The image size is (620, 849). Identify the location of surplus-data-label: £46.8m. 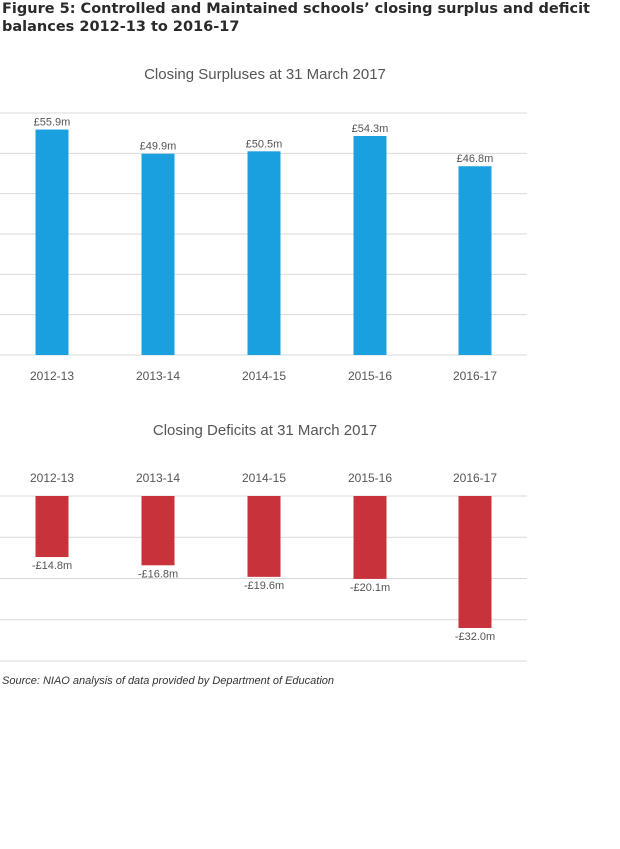
(475, 159).